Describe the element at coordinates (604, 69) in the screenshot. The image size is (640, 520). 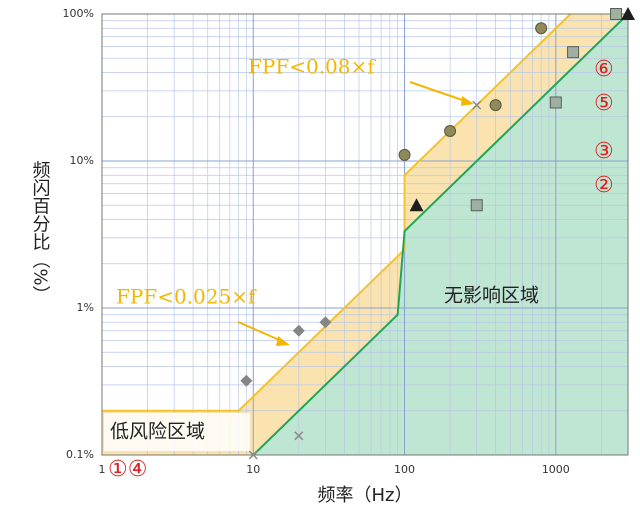
I see `marker-number: ⑥` at that location.